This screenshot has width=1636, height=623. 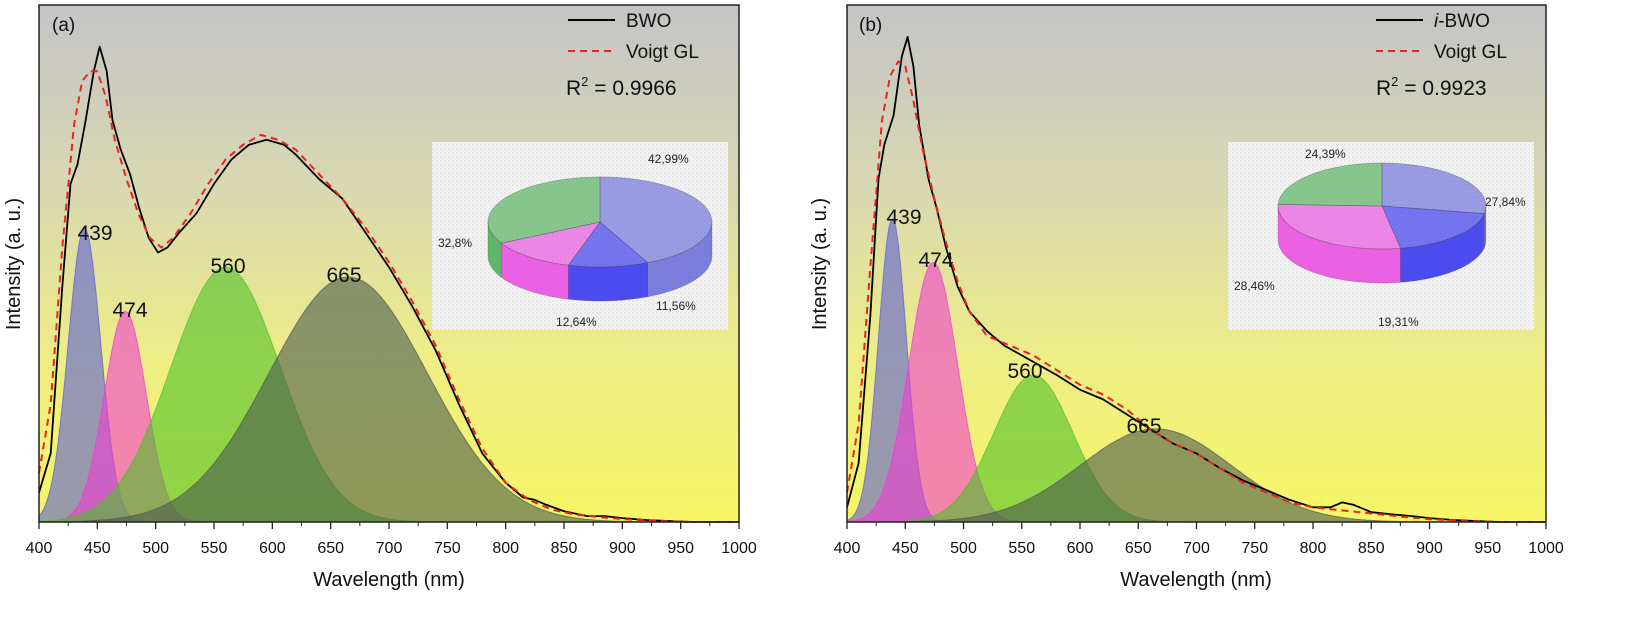 What do you see at coordinates (544, 210) in the screenshot?
I see `pie-slice-32,8%` at bounding box center [544, 210].